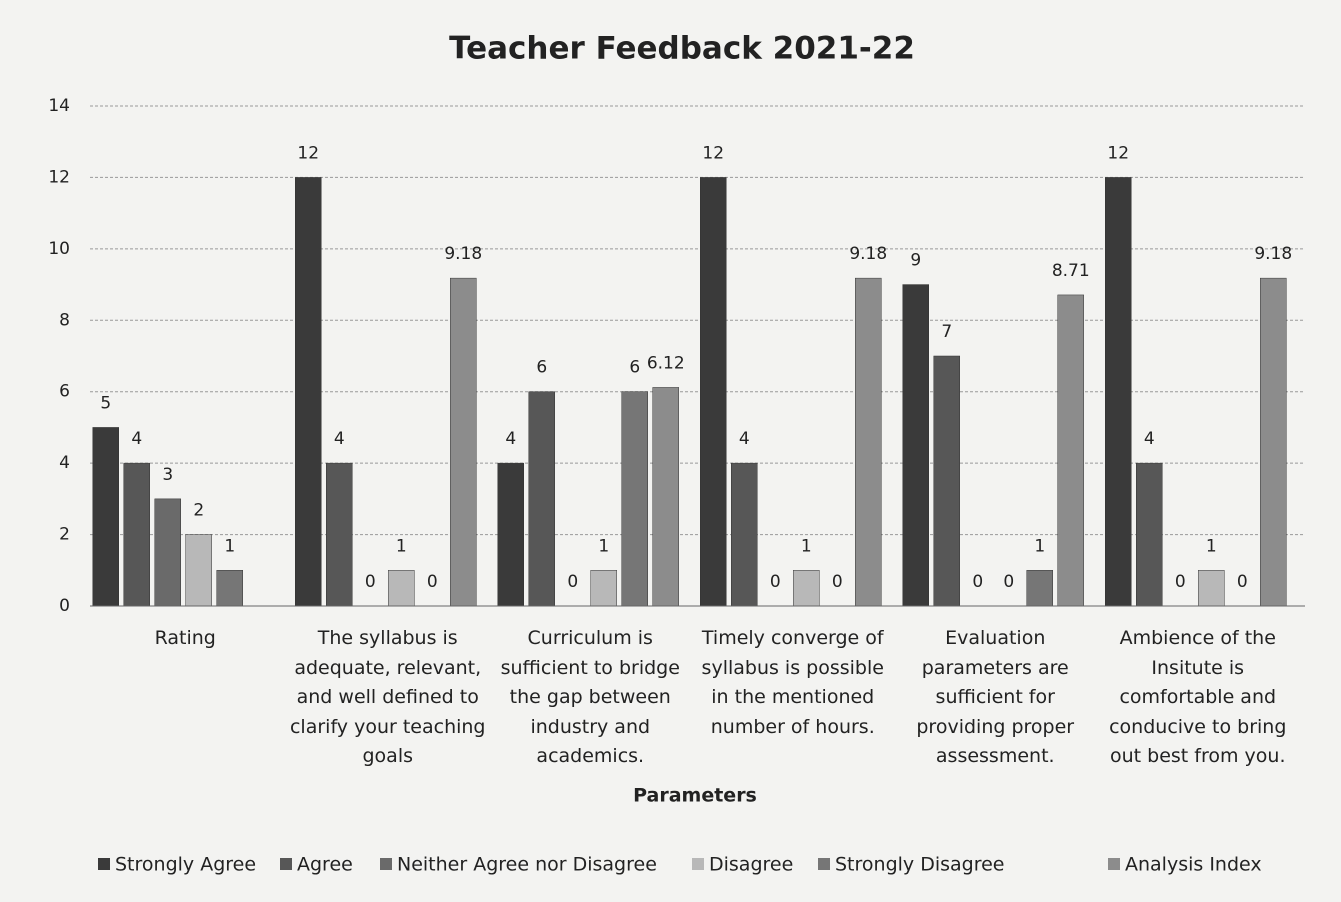 The image size is (1341, 902). Describe the element at coordinates (64, 535) in the screenshot. I see `y-tick-label: 2` at that location.